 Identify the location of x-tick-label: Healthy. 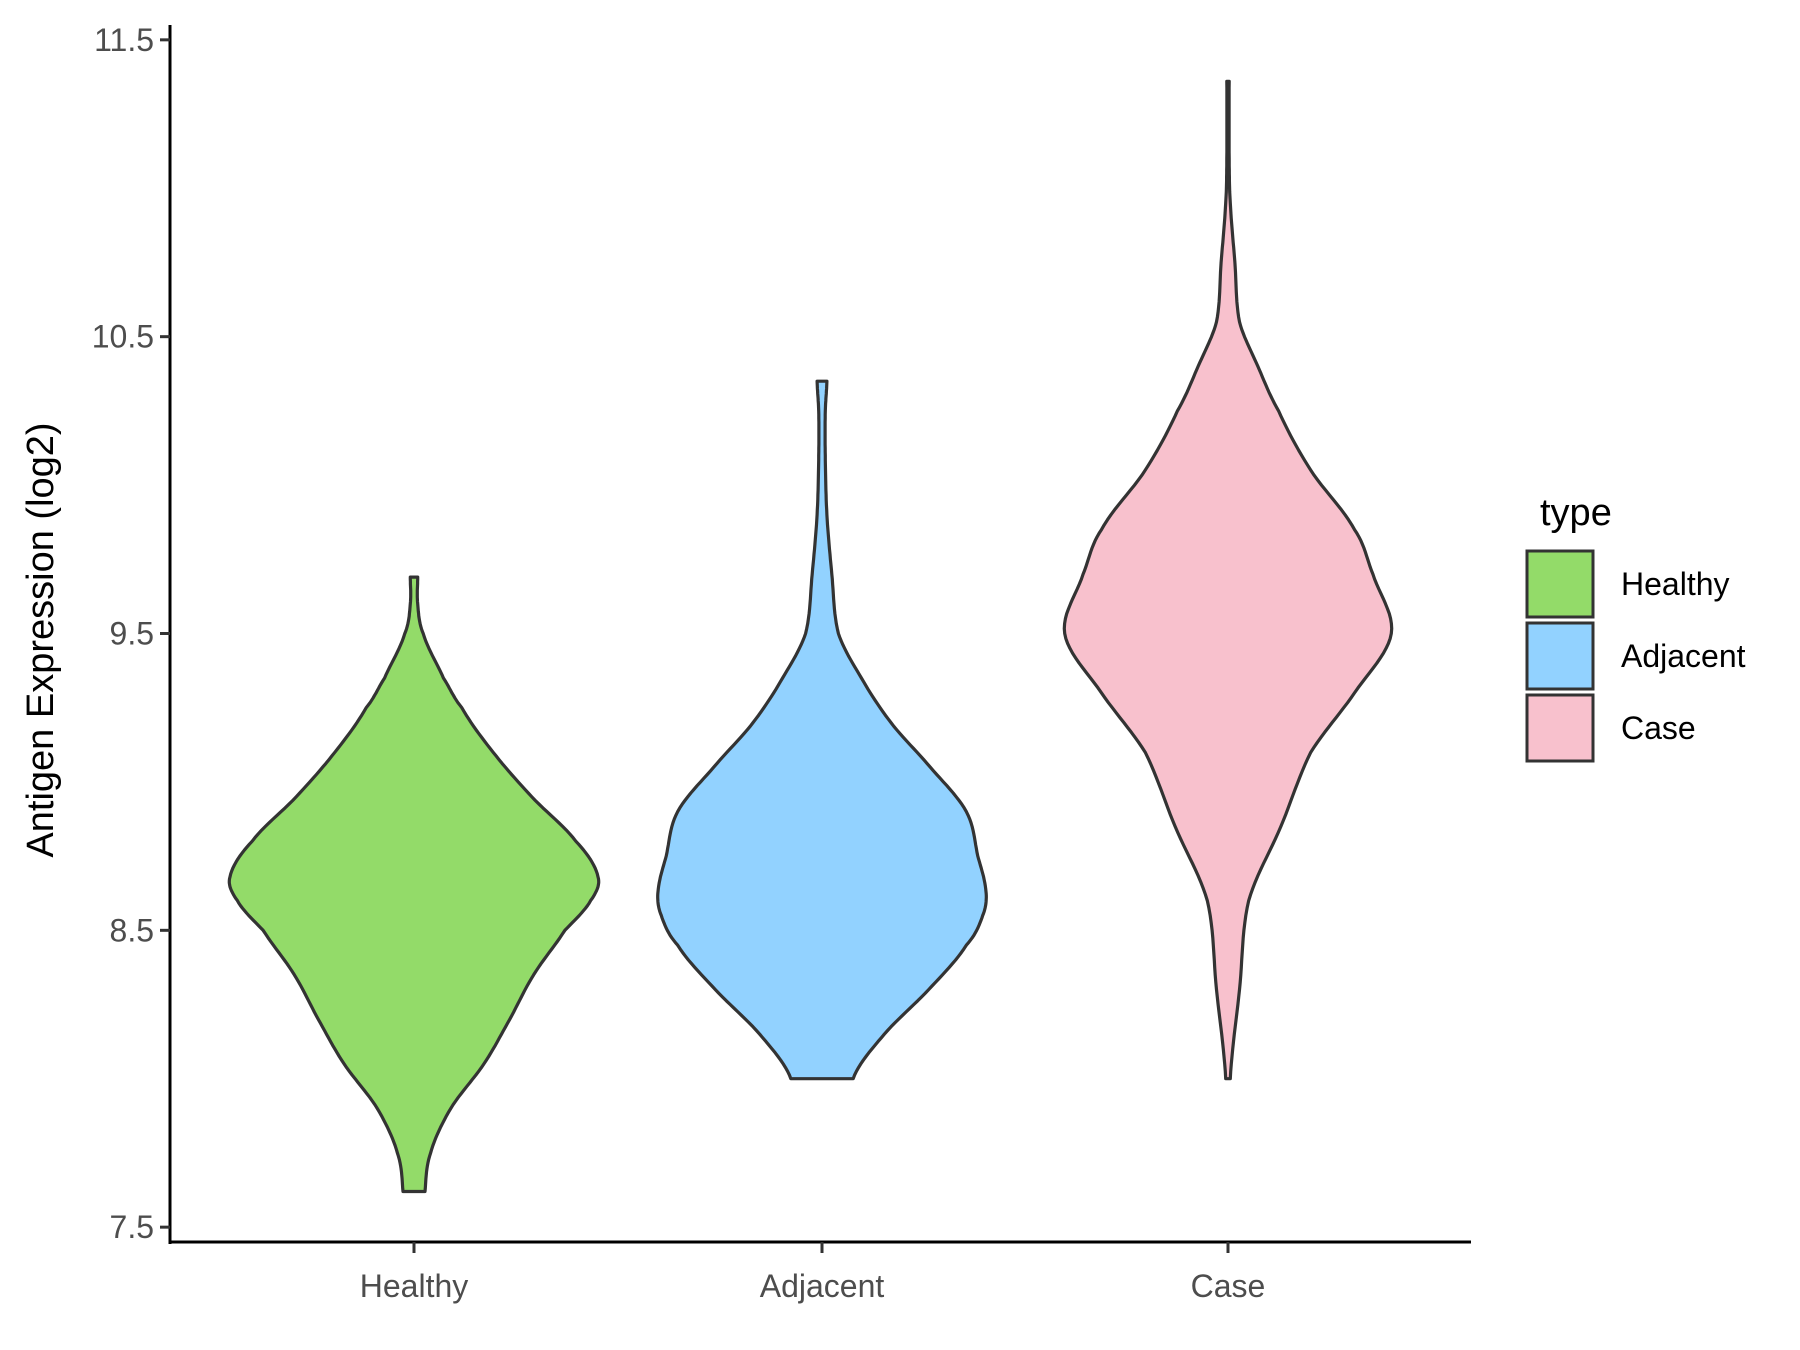
(414, 1286).